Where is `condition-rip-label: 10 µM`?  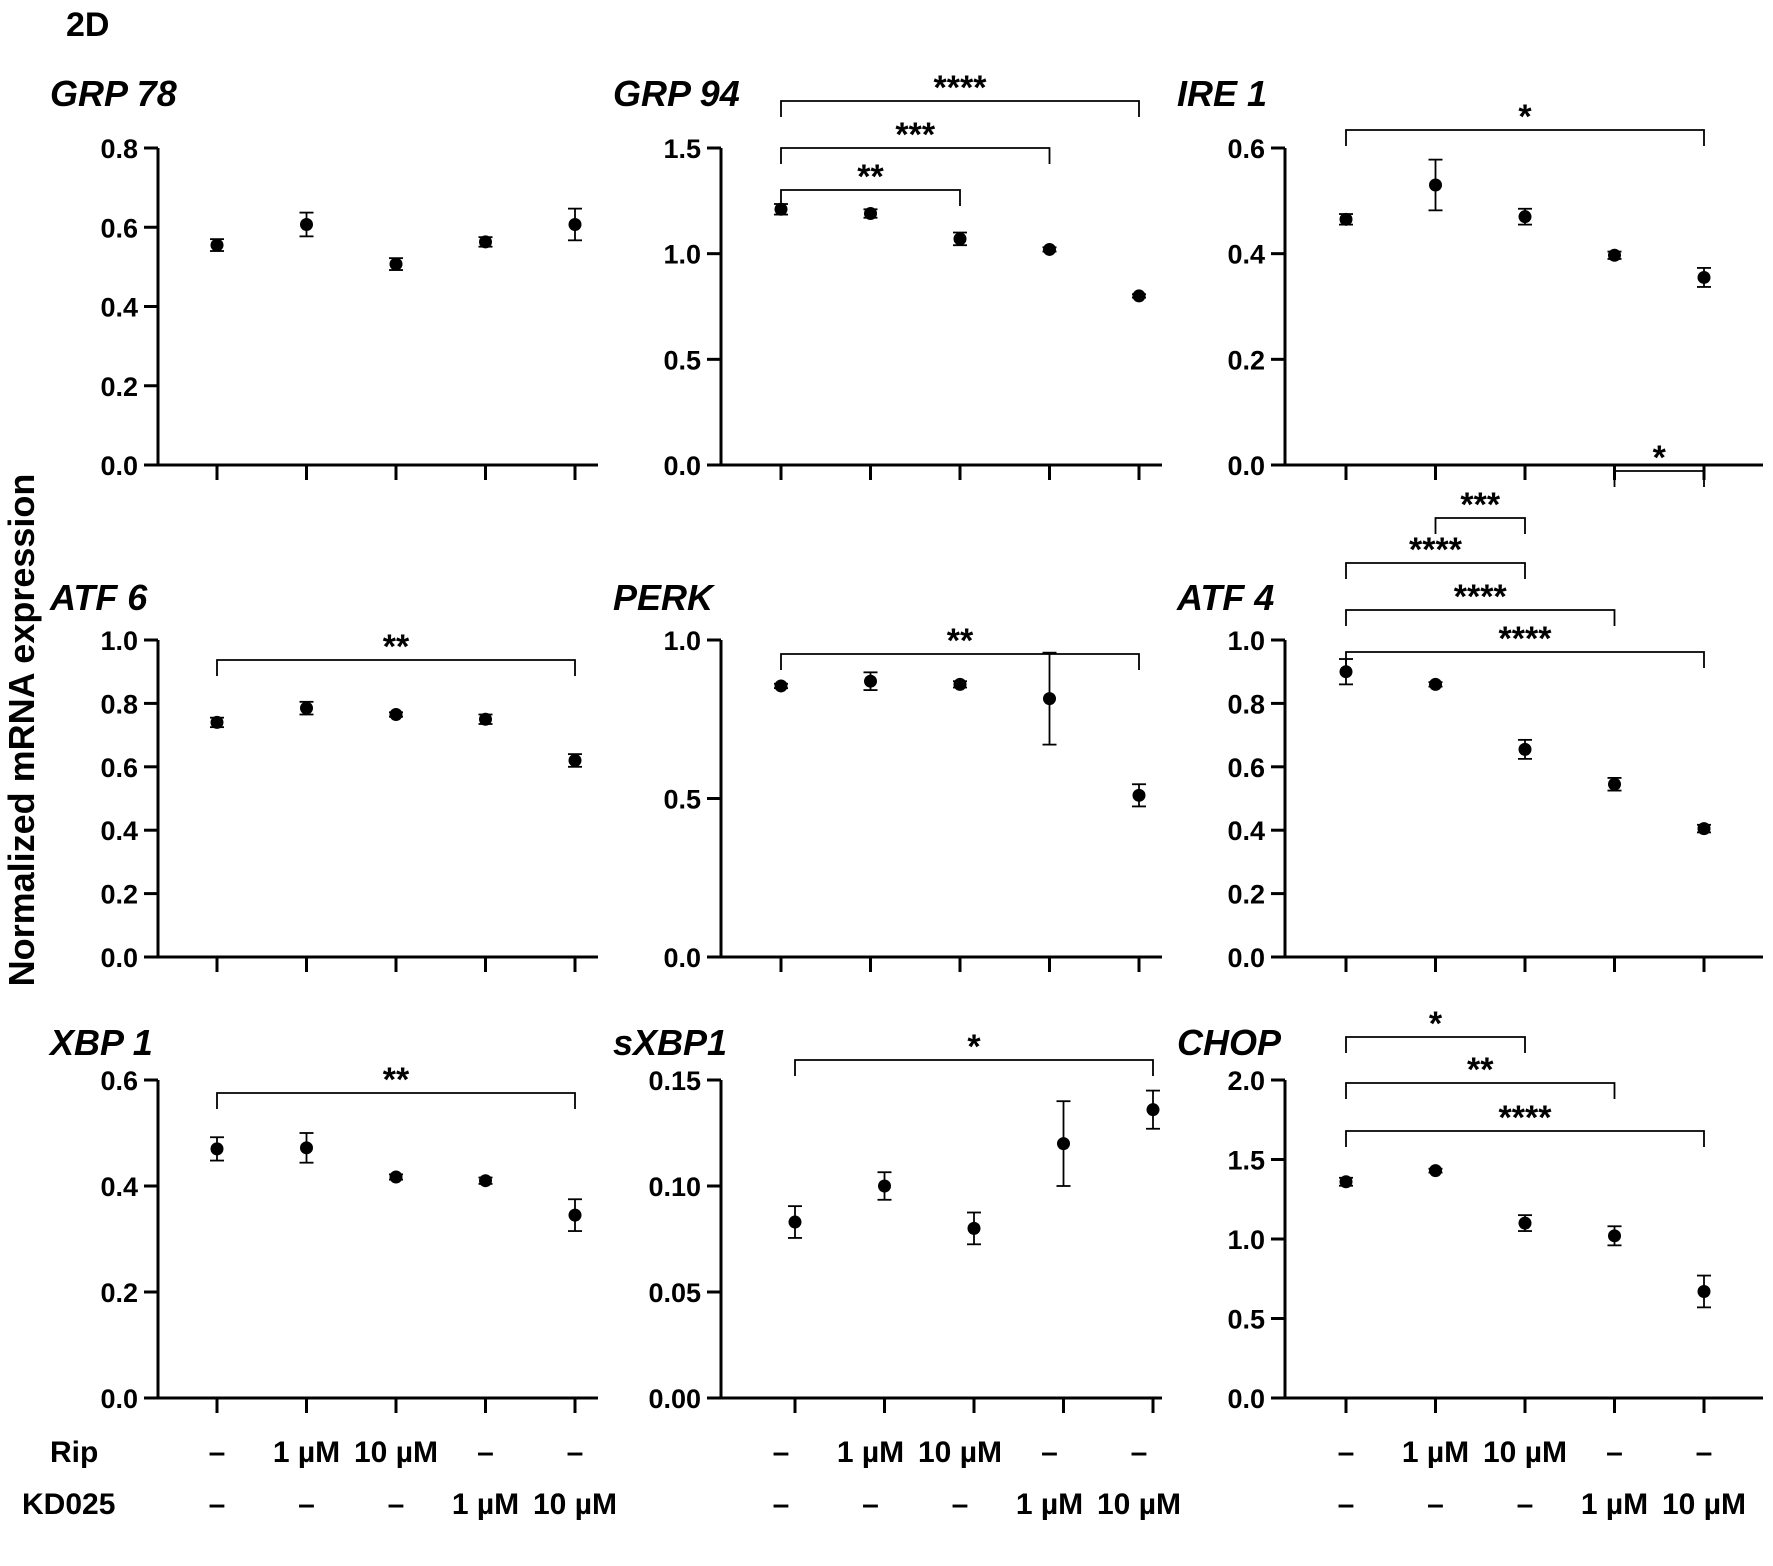 condition-rip-label: 10 µM is located at coordinates (1525, 1452).